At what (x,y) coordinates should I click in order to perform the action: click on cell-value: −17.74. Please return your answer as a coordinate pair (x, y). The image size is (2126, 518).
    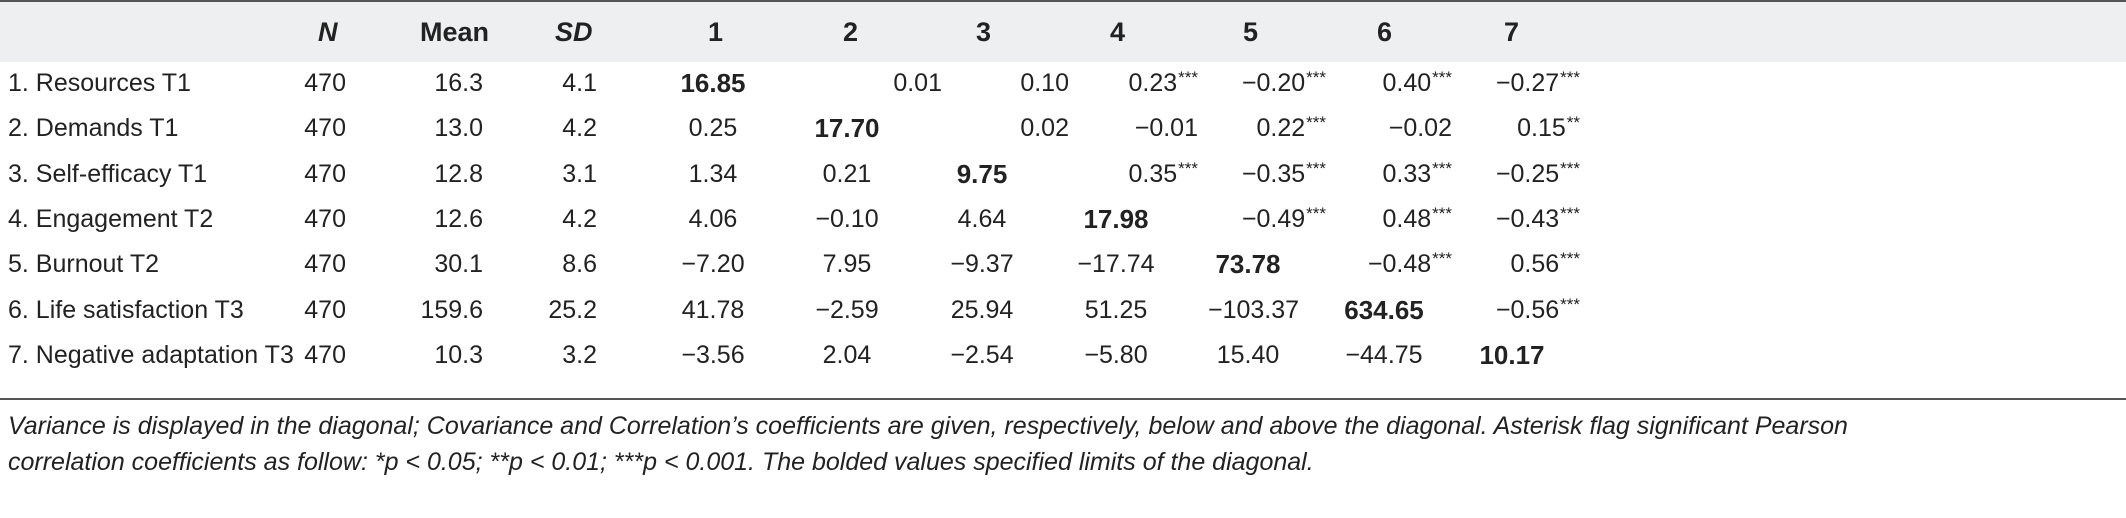
    Looking at the image, I should click on (1116, 264).